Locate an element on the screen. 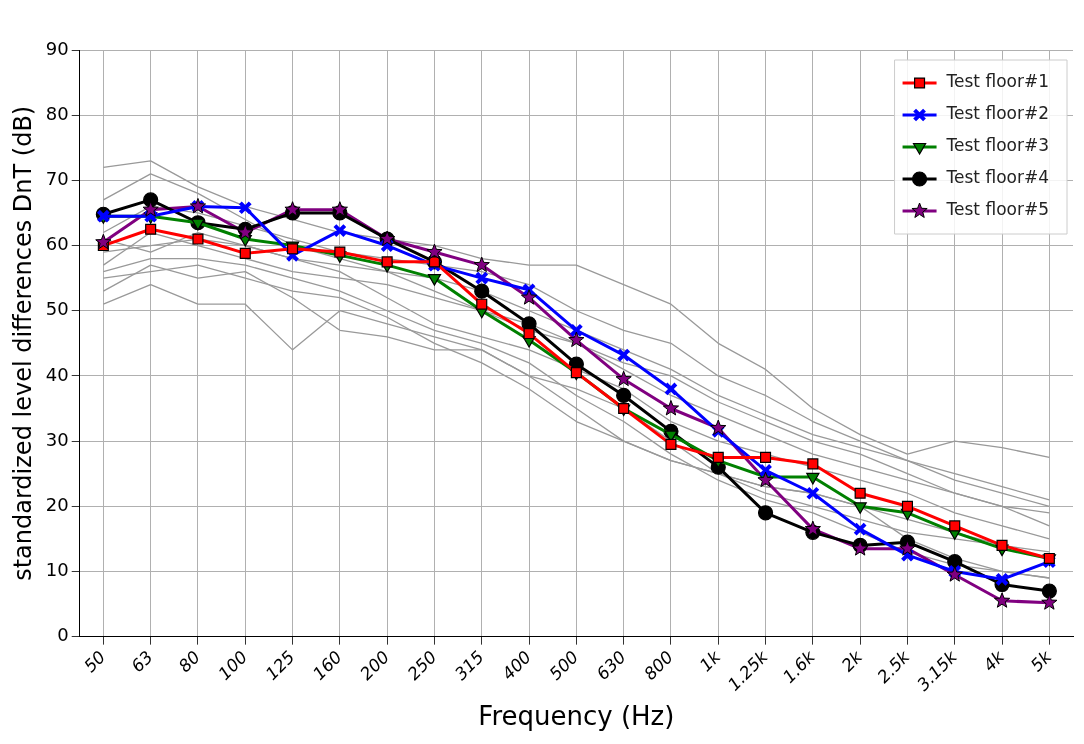 The width and height of the screenshot is (1084, 744). x-tick-label: 2k is located at coordinates (852, 660).